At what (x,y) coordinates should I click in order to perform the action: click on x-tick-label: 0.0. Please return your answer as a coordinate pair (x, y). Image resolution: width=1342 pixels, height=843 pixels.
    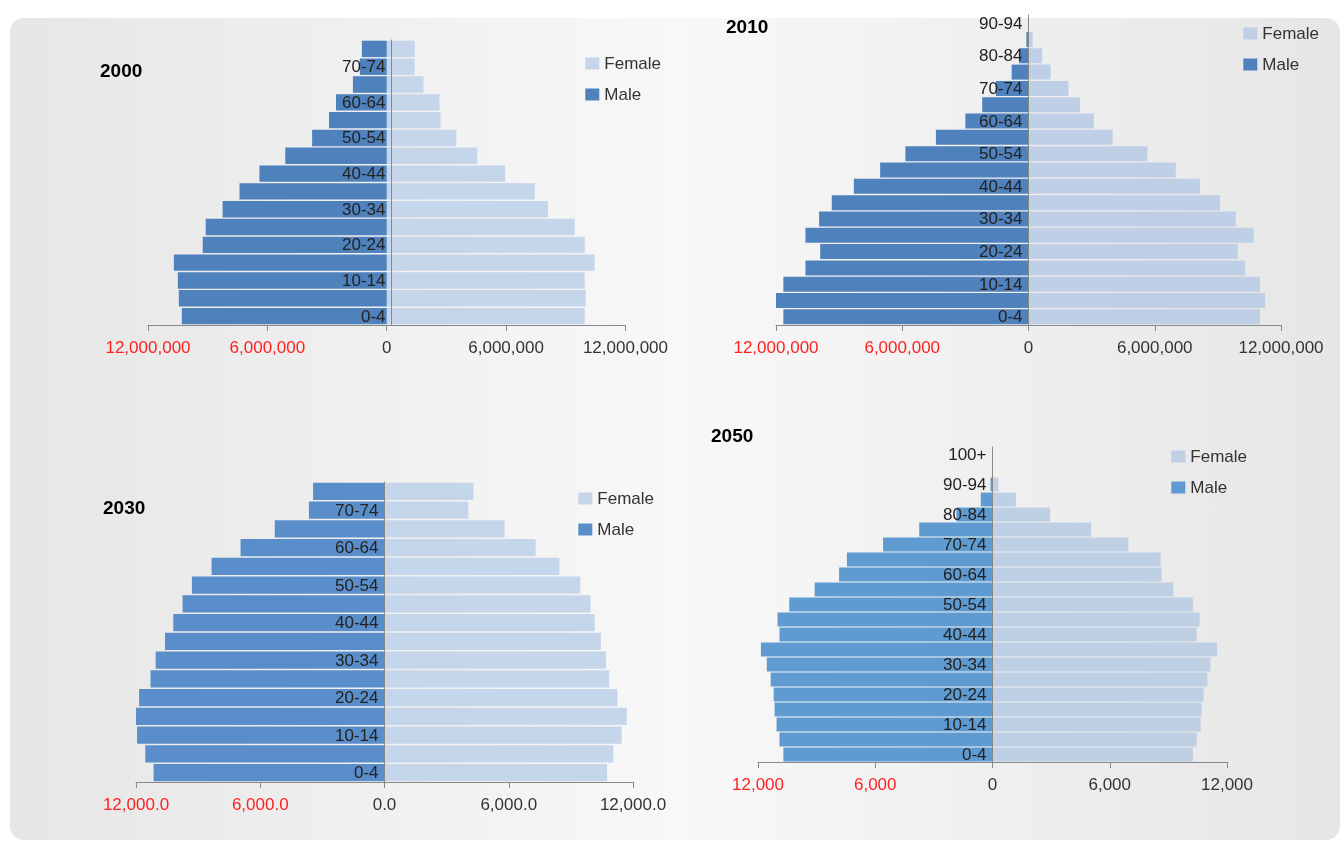
    Looking at the image, I should click on (384, 804).